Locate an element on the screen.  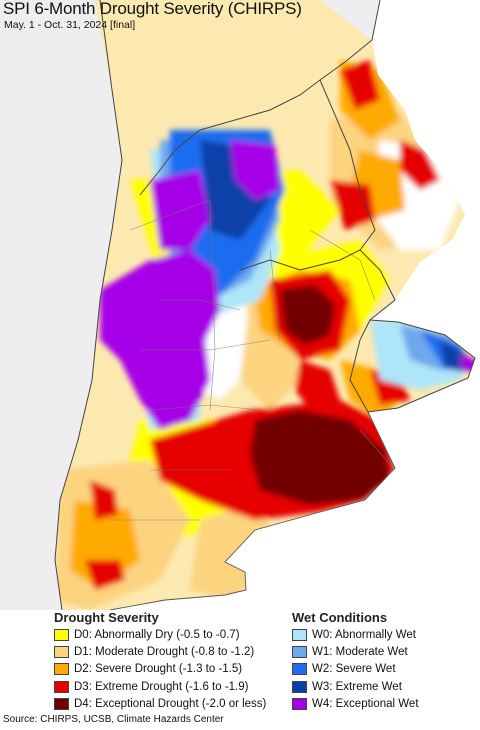
legend-label-w3: W3: Extreme Wet is located at coordinates (357, 686).